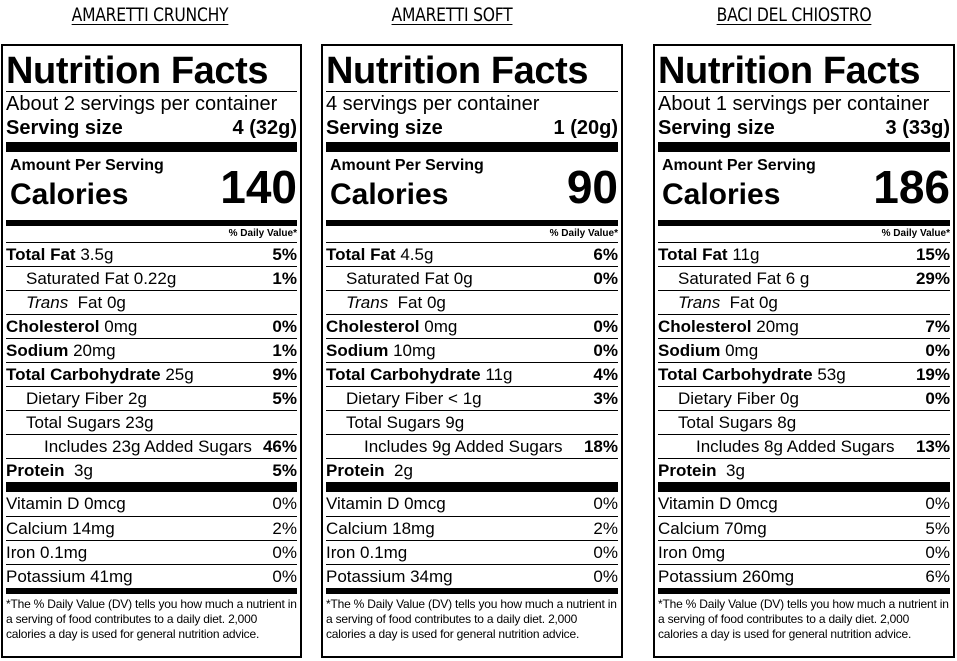 This screenshot has width=957, height=661. I want to click on nutrient-amount: 2g, so click(403, 470).